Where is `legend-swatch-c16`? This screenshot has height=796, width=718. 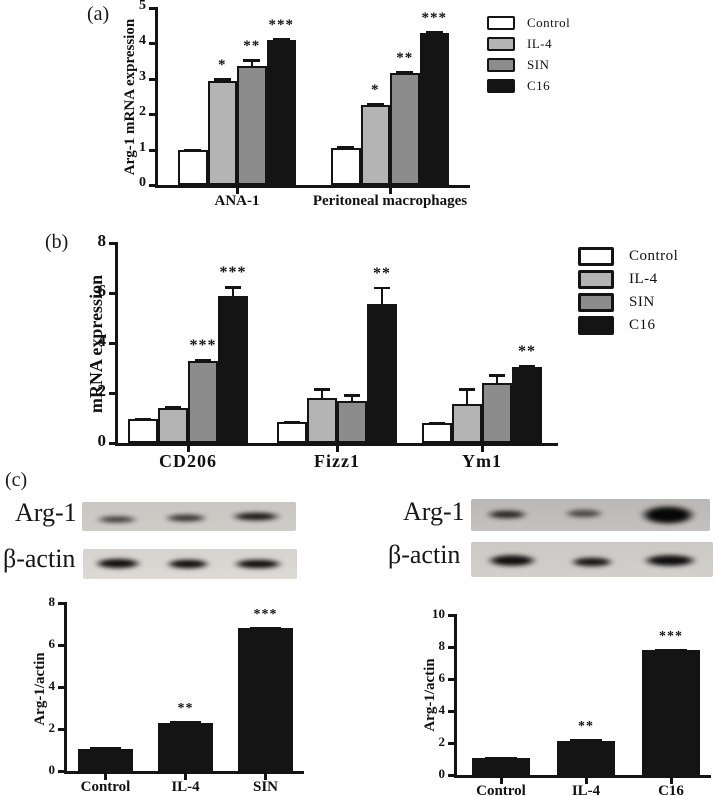 legend-swatch-c16 is located at coordinates (596, 325).